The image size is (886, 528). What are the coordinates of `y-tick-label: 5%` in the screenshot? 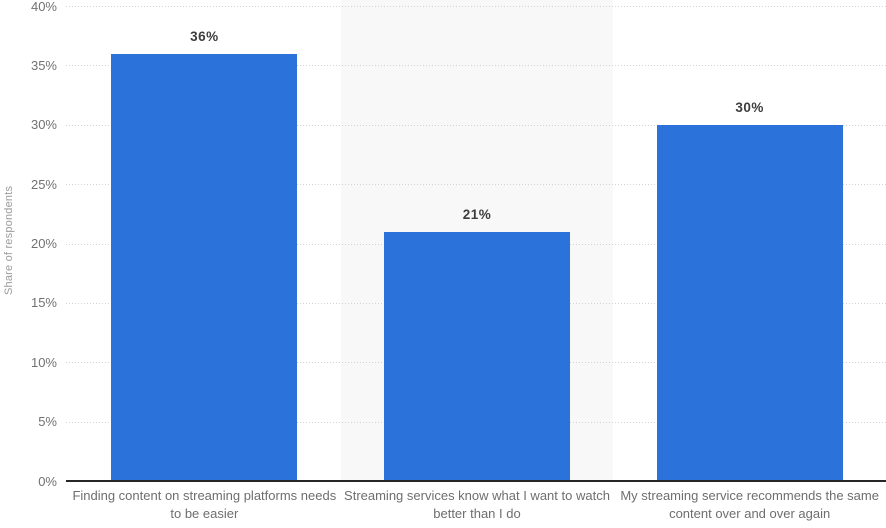 It's located at (47, 422).